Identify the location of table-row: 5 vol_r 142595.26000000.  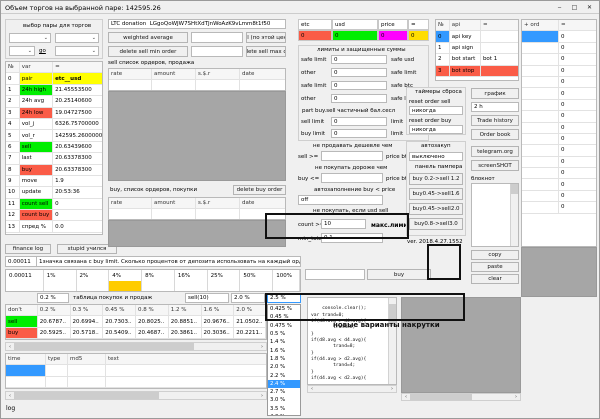
(54, 136).